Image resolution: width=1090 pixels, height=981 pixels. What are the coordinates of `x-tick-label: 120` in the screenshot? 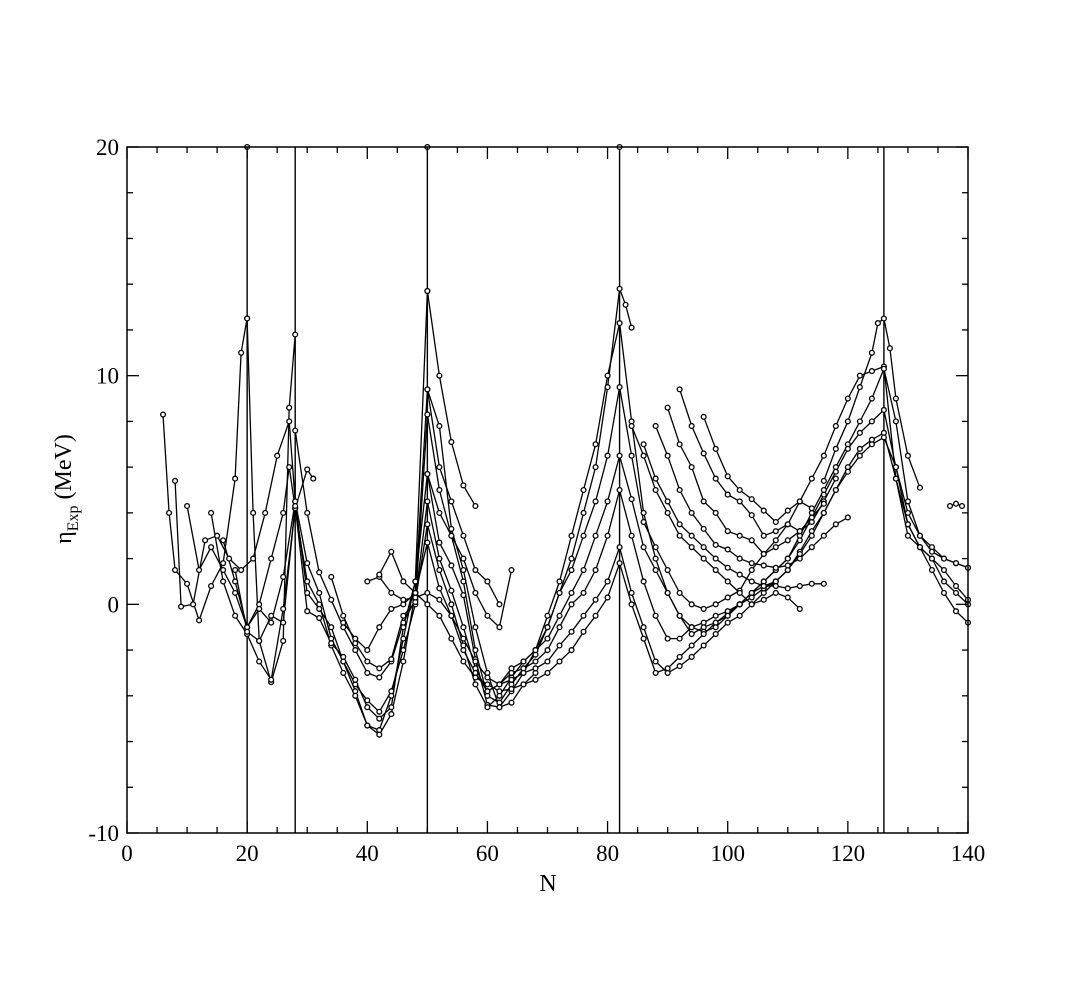 It's located at (848, 853).